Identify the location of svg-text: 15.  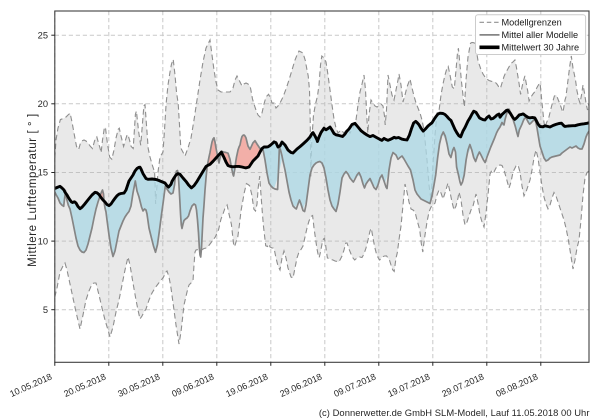
(43, 173).